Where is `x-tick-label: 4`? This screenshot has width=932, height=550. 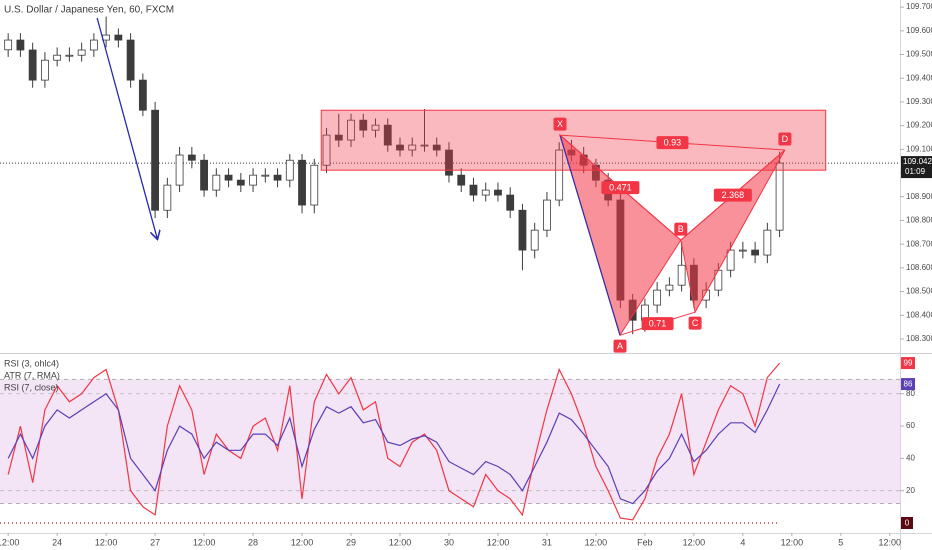 x-tick-label: 4 is located at coordinates (742, 542).